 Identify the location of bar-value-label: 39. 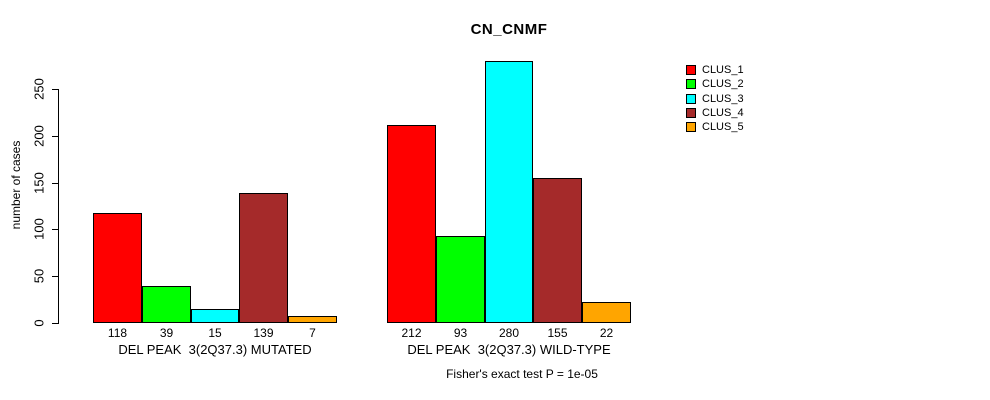
(166, 333).